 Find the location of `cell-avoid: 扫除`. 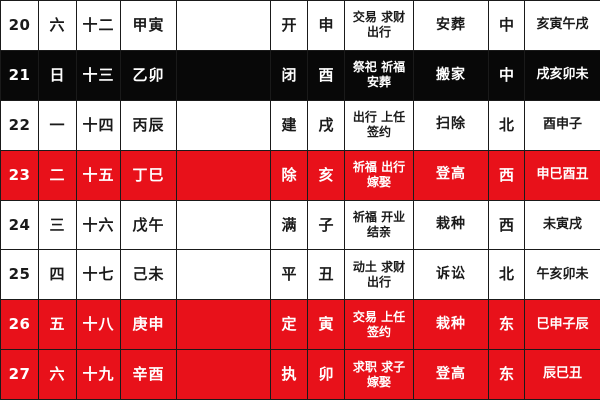

cell-avoid: 扫除 is located at coordinates (451, 125).